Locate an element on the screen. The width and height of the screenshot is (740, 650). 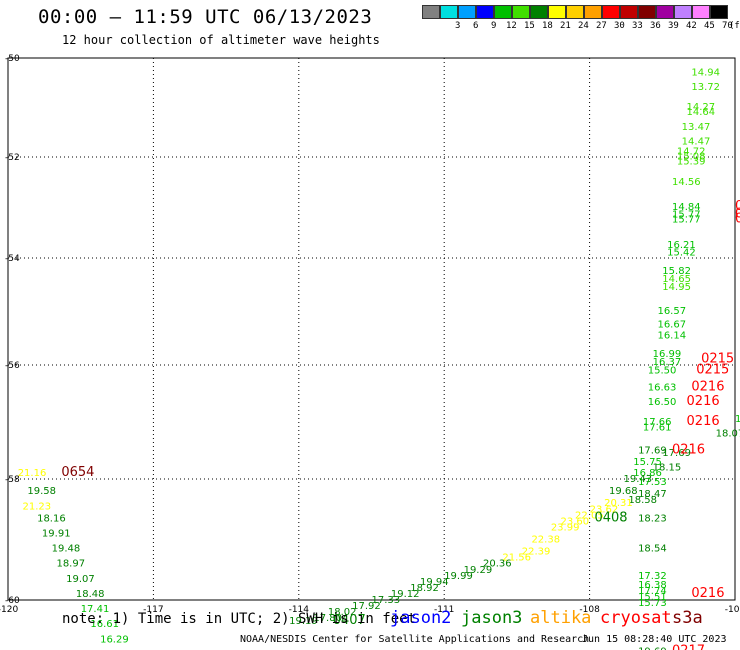
wave-height-label: 17.32 is located at coordinates (652, 576).